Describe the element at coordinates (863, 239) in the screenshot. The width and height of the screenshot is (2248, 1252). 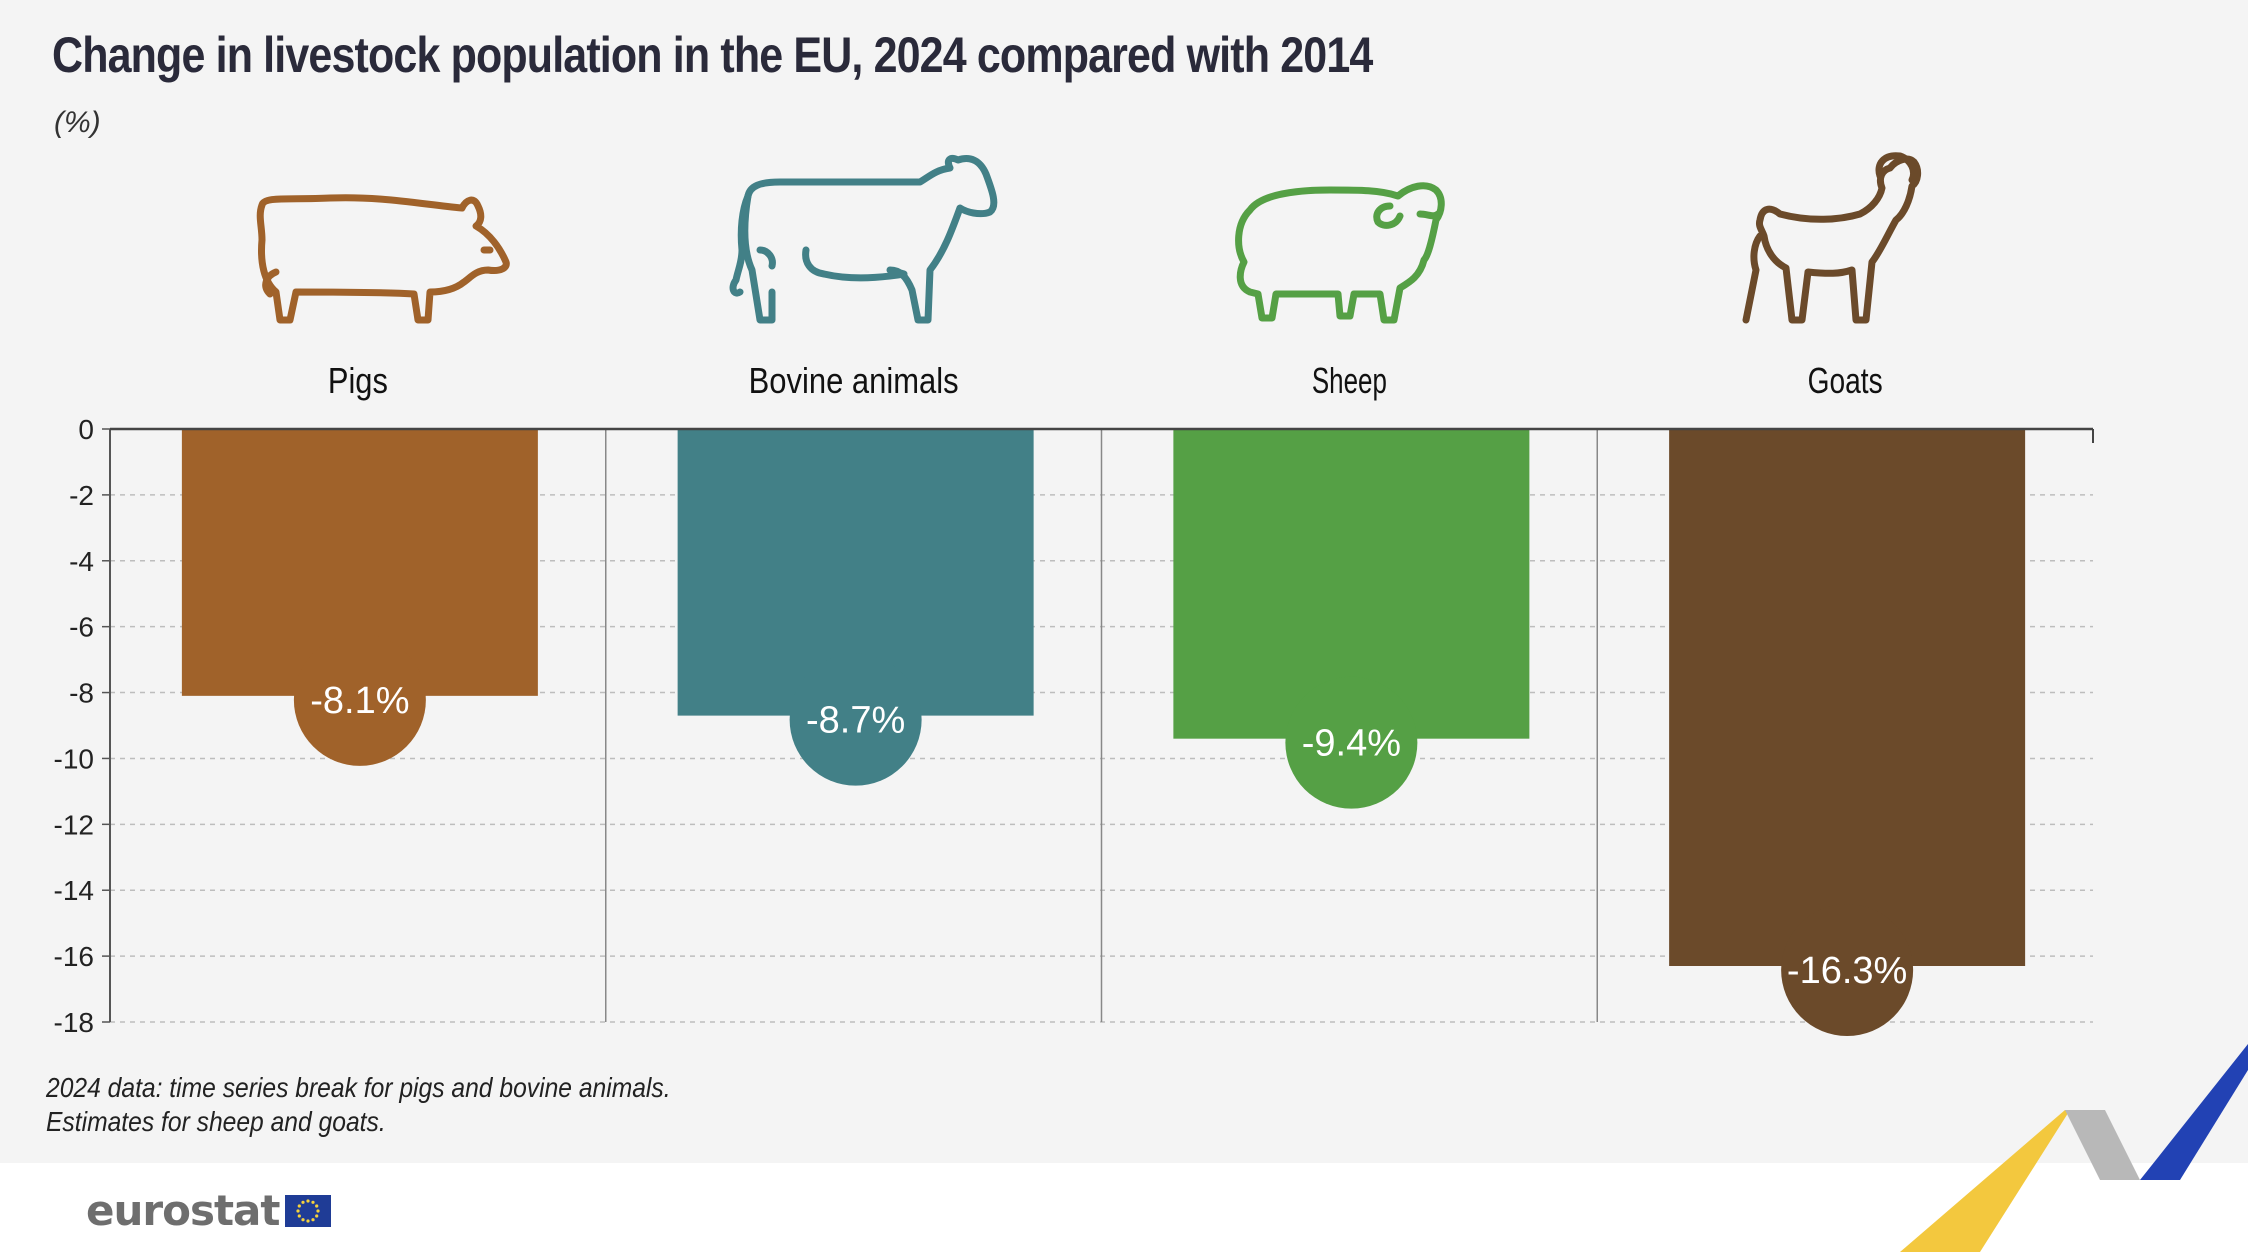
I see `cow-icon` at that location.